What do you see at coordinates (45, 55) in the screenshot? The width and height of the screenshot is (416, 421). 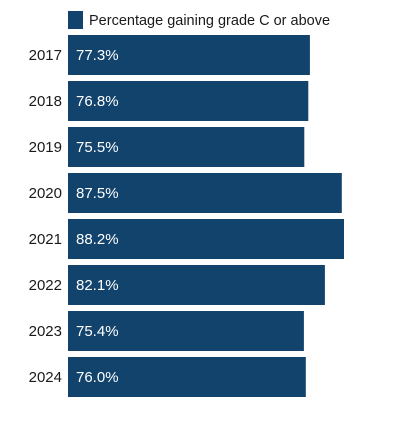 I see `category-label-2017: 2017` at bounding box center [45, 55].